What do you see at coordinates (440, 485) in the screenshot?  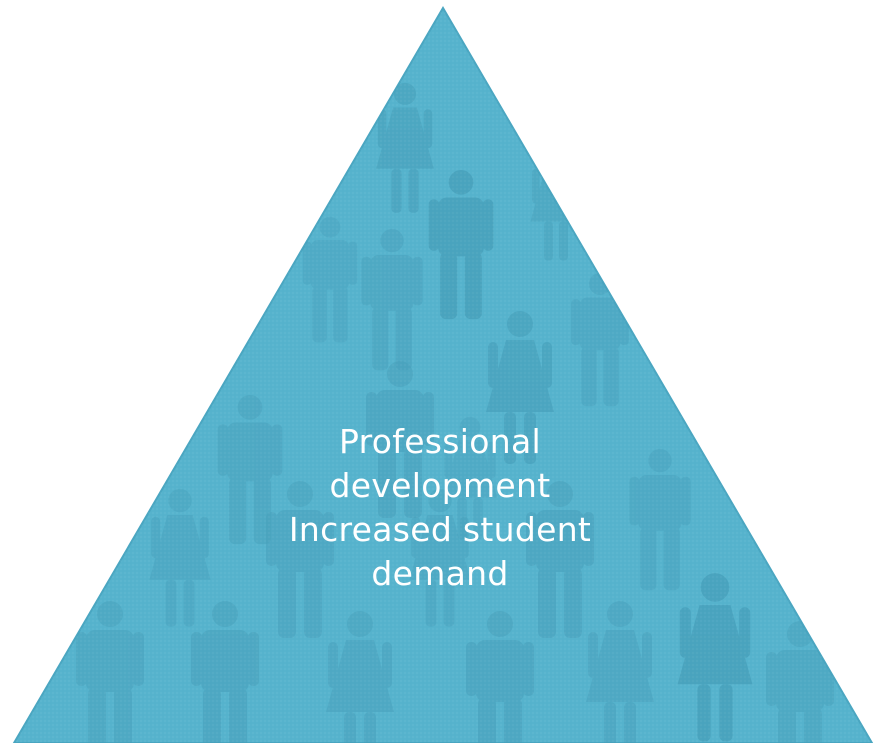 I see `label-line-2: development` at bounding box center [440, 485].